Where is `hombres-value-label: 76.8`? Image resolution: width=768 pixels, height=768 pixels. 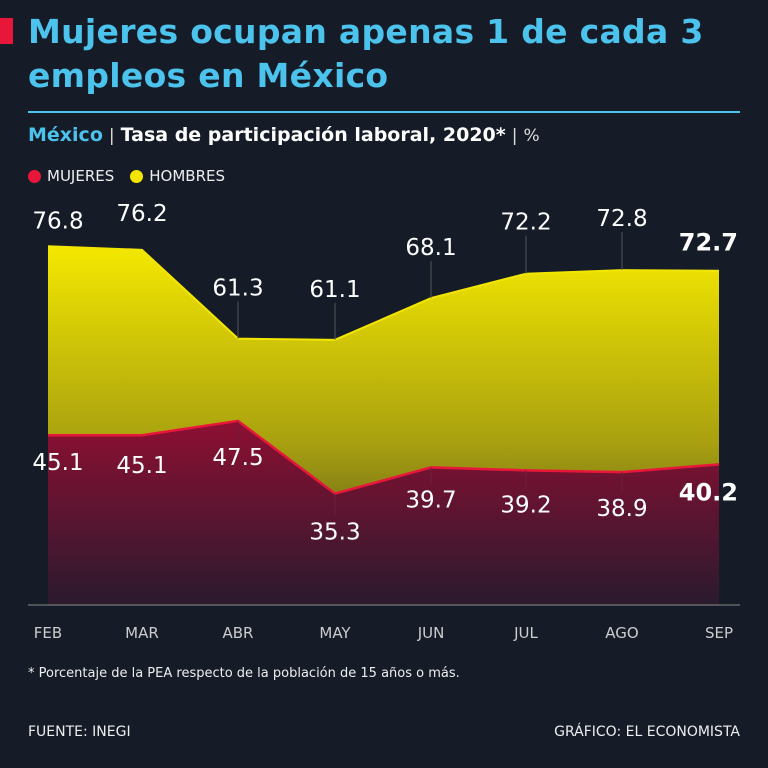 hombres-value-label: 76.8 is located at coordinates (57, 221).